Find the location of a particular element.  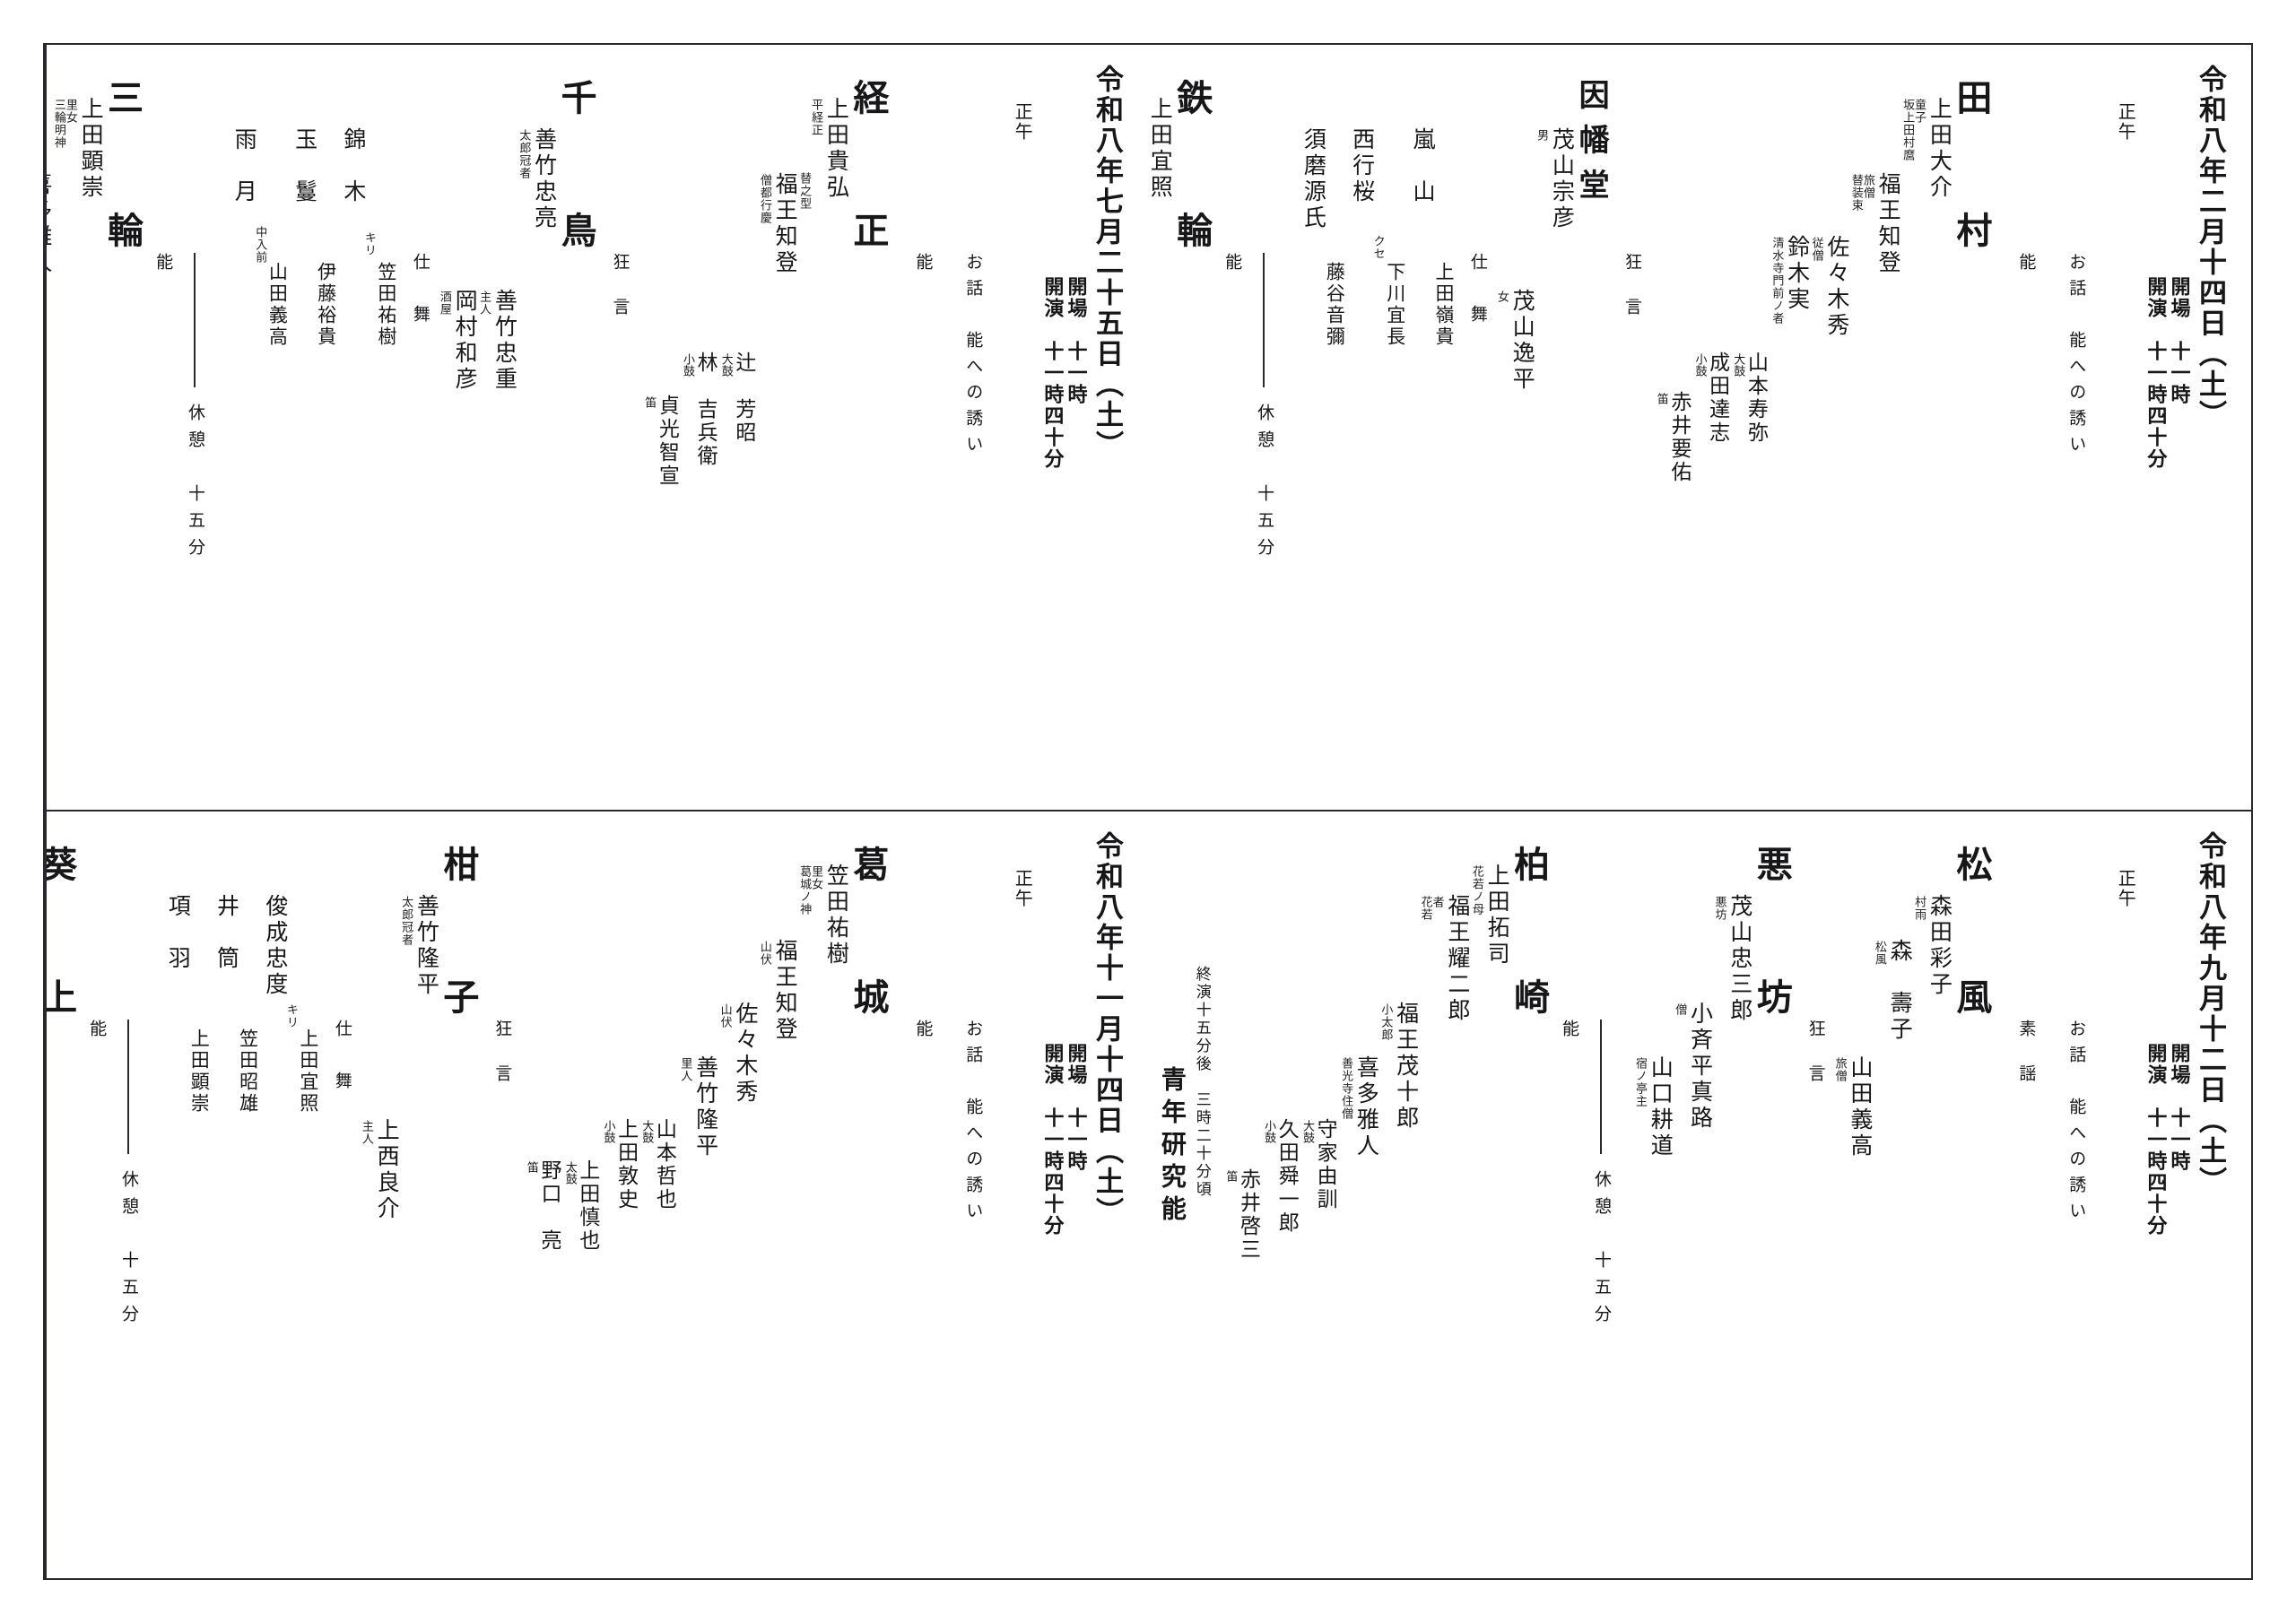

musician-name: 上田敦史 is located at coordinates (626, 1164).